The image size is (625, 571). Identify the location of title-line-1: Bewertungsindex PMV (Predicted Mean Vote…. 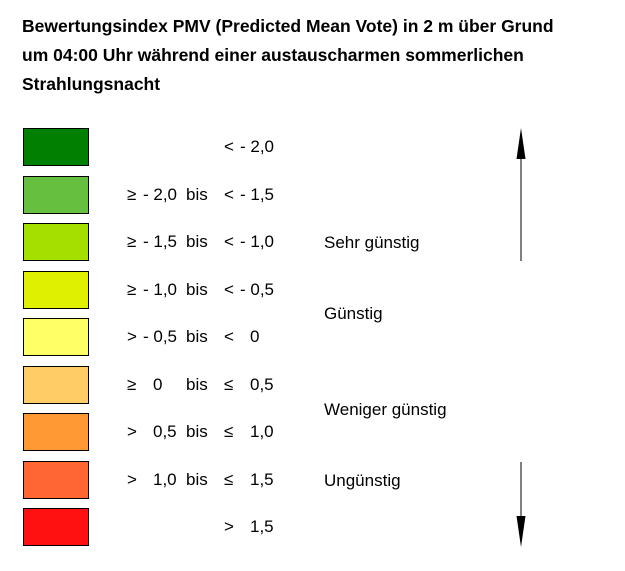
(288, 26).